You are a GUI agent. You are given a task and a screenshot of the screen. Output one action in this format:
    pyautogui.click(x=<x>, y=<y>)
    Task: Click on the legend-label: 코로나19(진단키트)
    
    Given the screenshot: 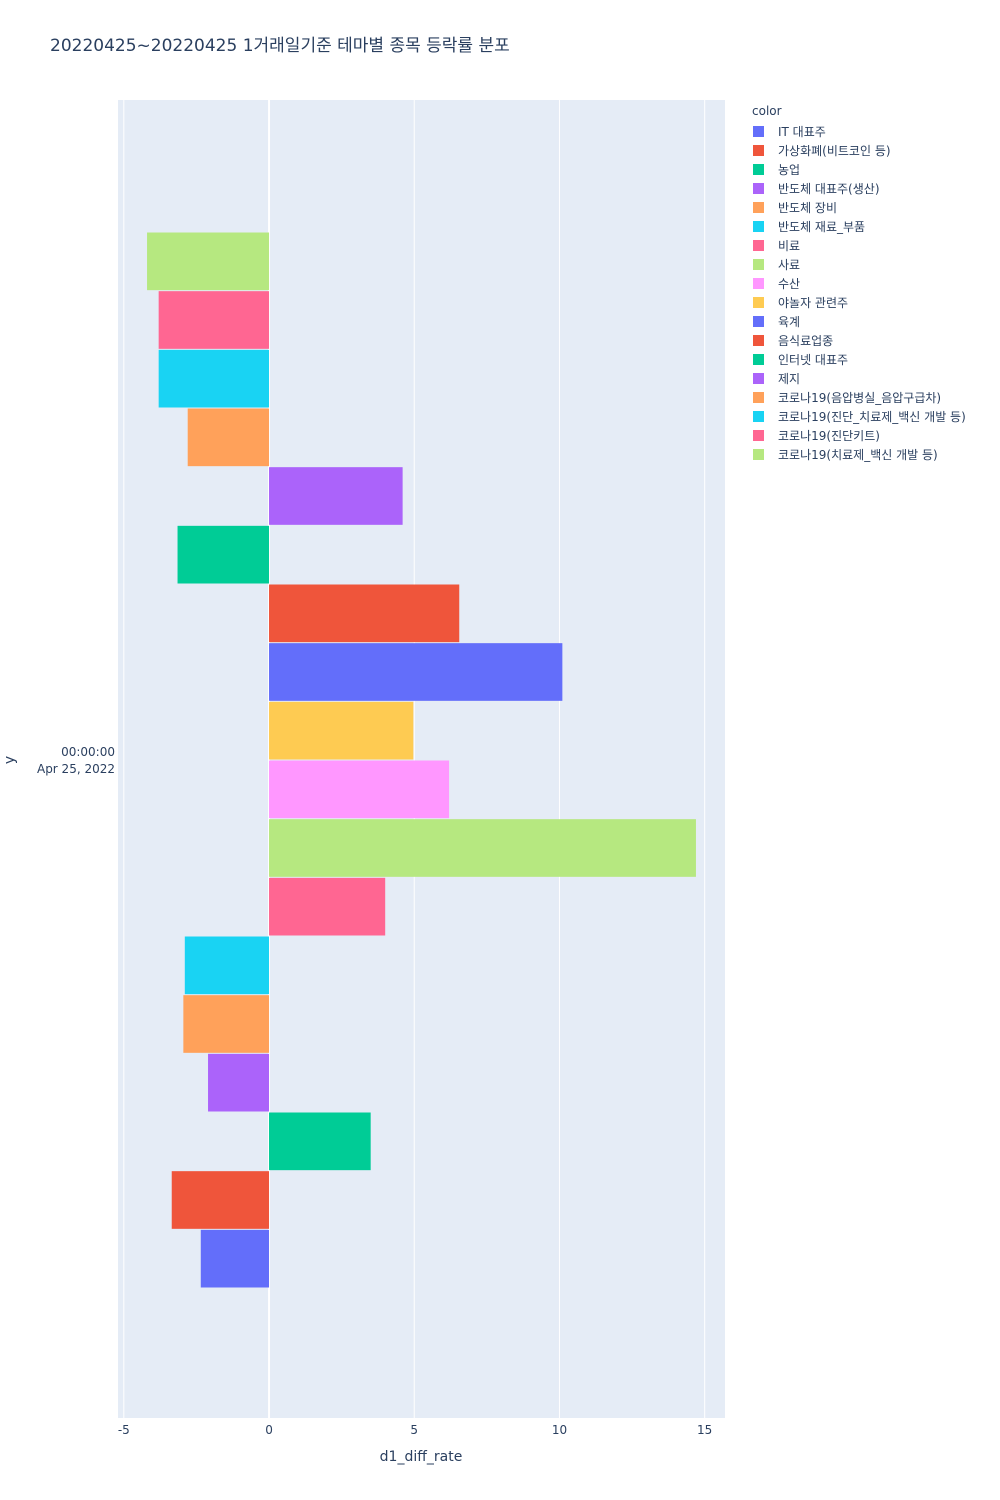 What is the action you would take?
    pyautogui.click(x=829, y=436)
    